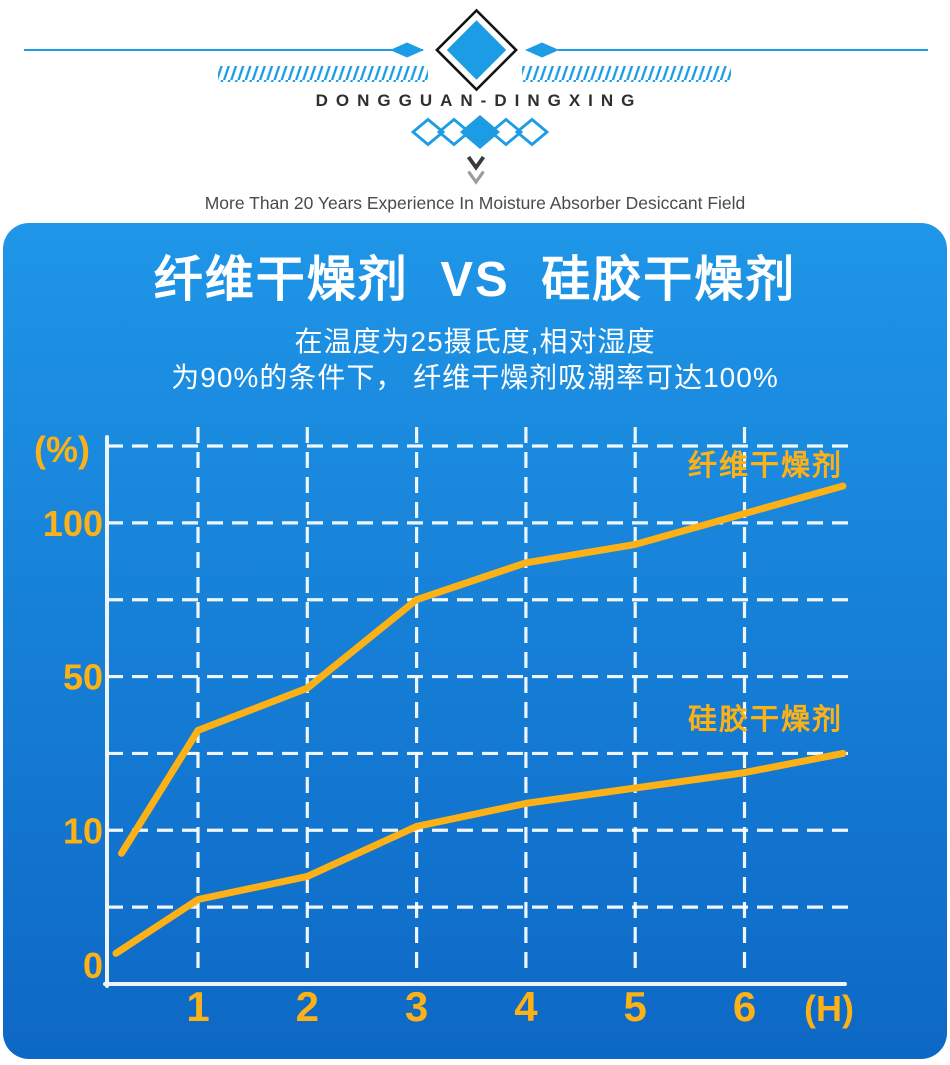  Describe the element at coordinates (476, 50) in the screenshot. I see `big-diamond-icon` at that location.